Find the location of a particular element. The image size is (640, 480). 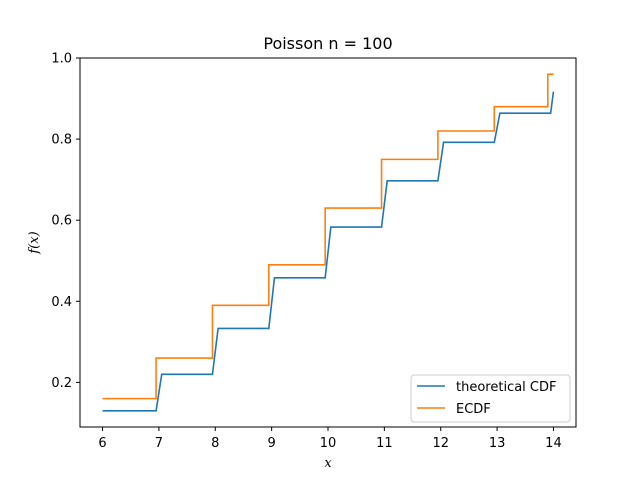

x-tick-label: 8 is located at coordinates (215, 443).